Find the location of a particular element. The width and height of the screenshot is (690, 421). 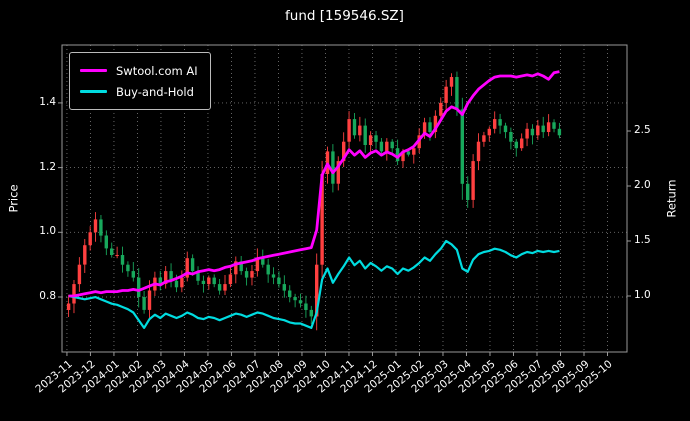

legend-item-bh: Buy-and-Hold is located at coordinates (139, 91).